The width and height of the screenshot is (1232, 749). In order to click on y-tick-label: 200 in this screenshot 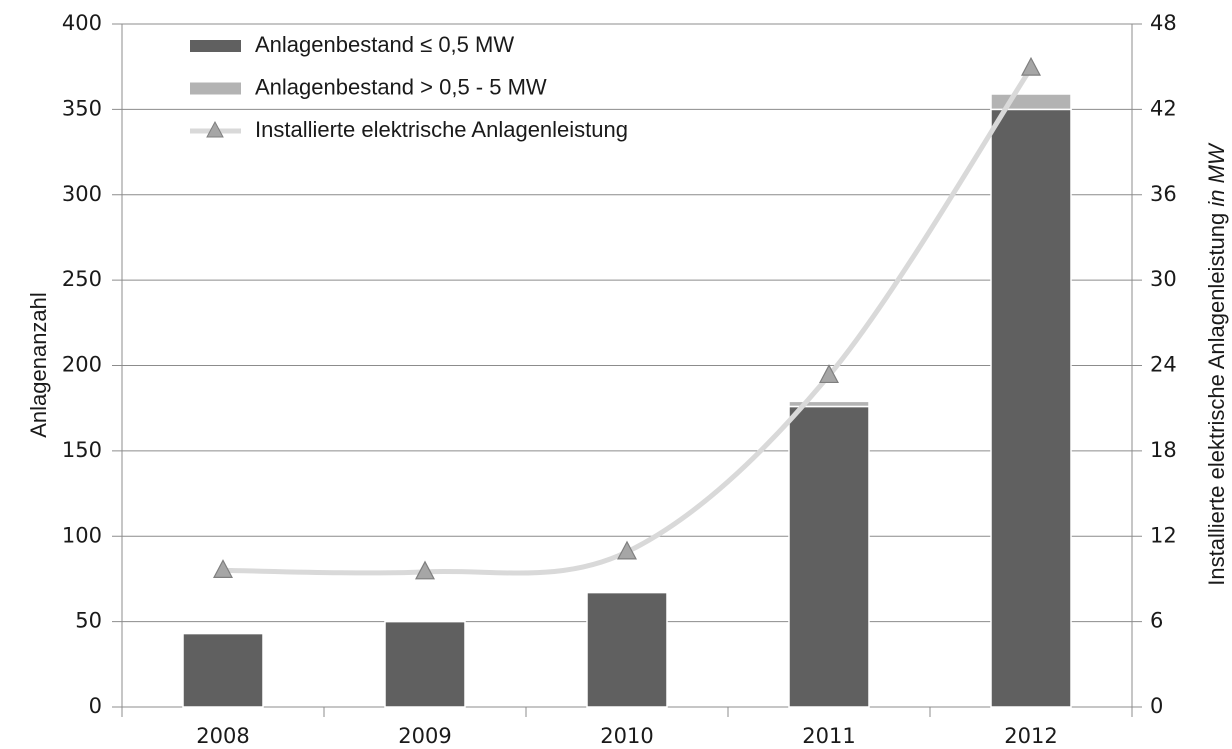, I will do `click(82, 365)`.